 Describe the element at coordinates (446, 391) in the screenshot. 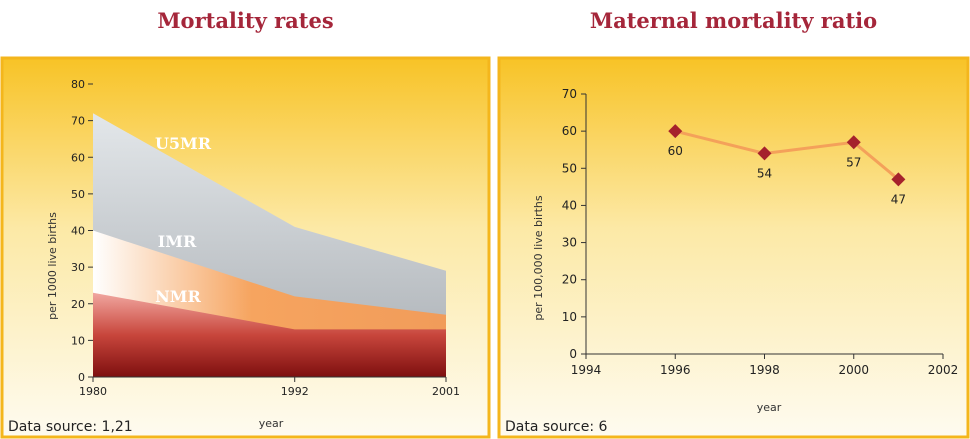

I see `x-tick-label: 2001` at that location.